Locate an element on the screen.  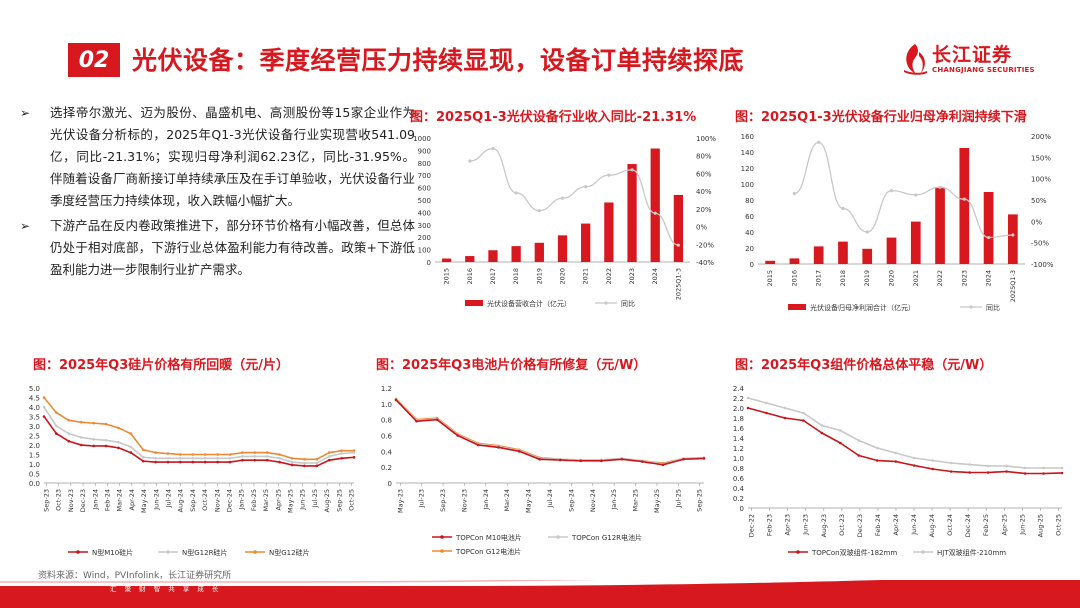
x-tick-label: Dec-23 is located at coordinates (860, 525).